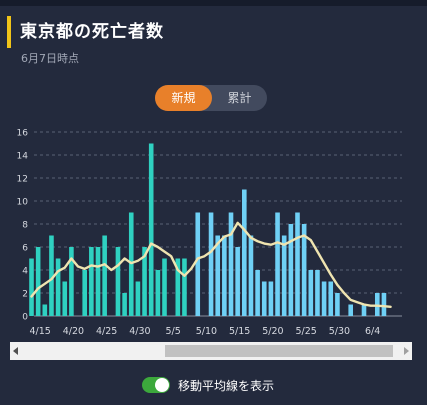 This screenshot has width=427, height=405. I want to click on bar-6/1, so click(350, 310).